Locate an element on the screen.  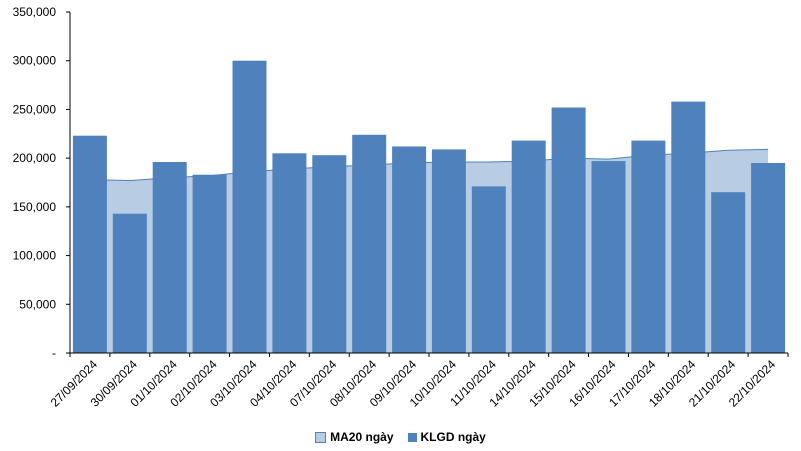
y-tick-label: 250,000 is located at coordinates (35, 109).